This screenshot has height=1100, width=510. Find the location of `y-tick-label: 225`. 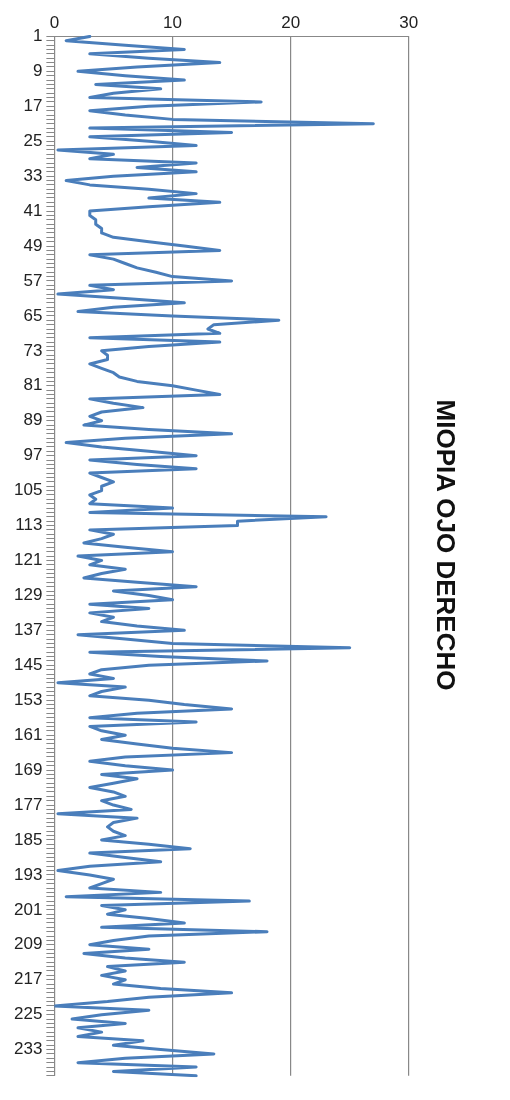

y-tick-label: 225 is located at coordinates (28, 1014).